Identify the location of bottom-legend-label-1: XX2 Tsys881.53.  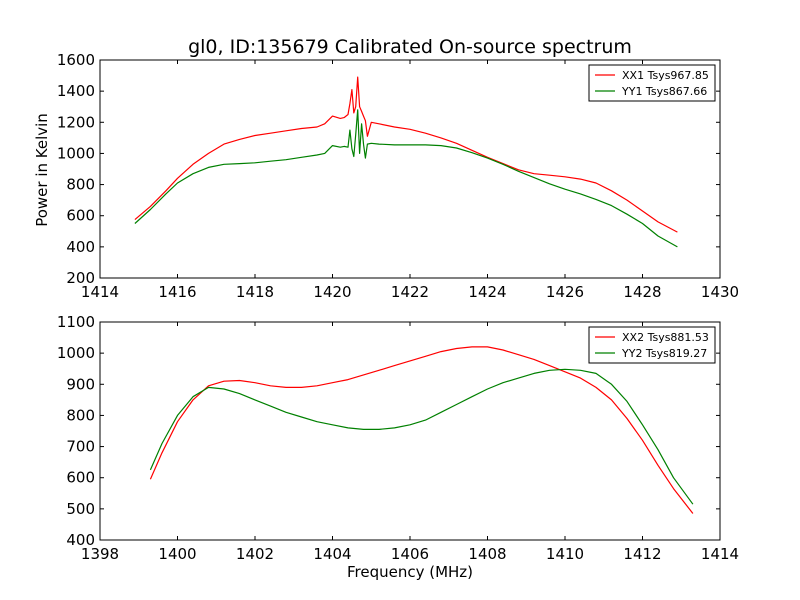
(665, 337).